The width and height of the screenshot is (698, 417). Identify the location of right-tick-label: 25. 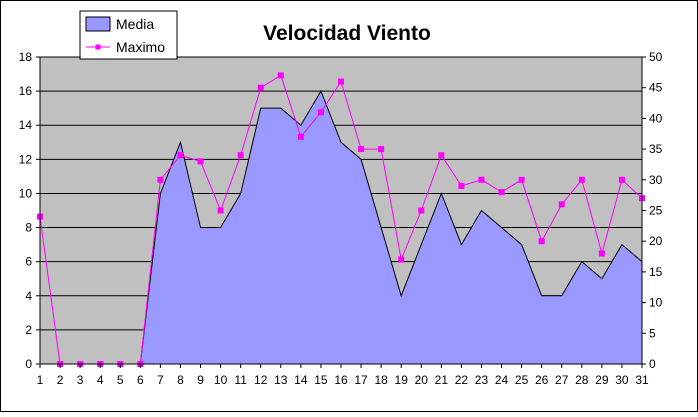
(656, 211).